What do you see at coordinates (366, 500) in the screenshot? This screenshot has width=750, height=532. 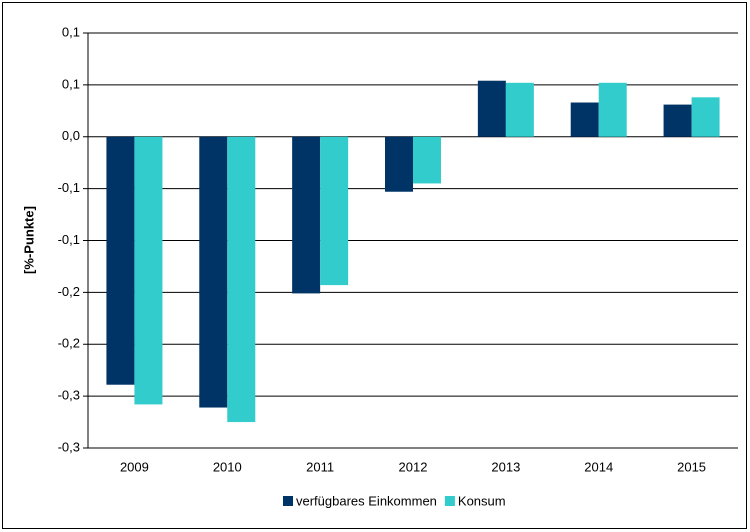 I see `legend-label: verfügbares Einkommen` at bounding box center [366, 500].